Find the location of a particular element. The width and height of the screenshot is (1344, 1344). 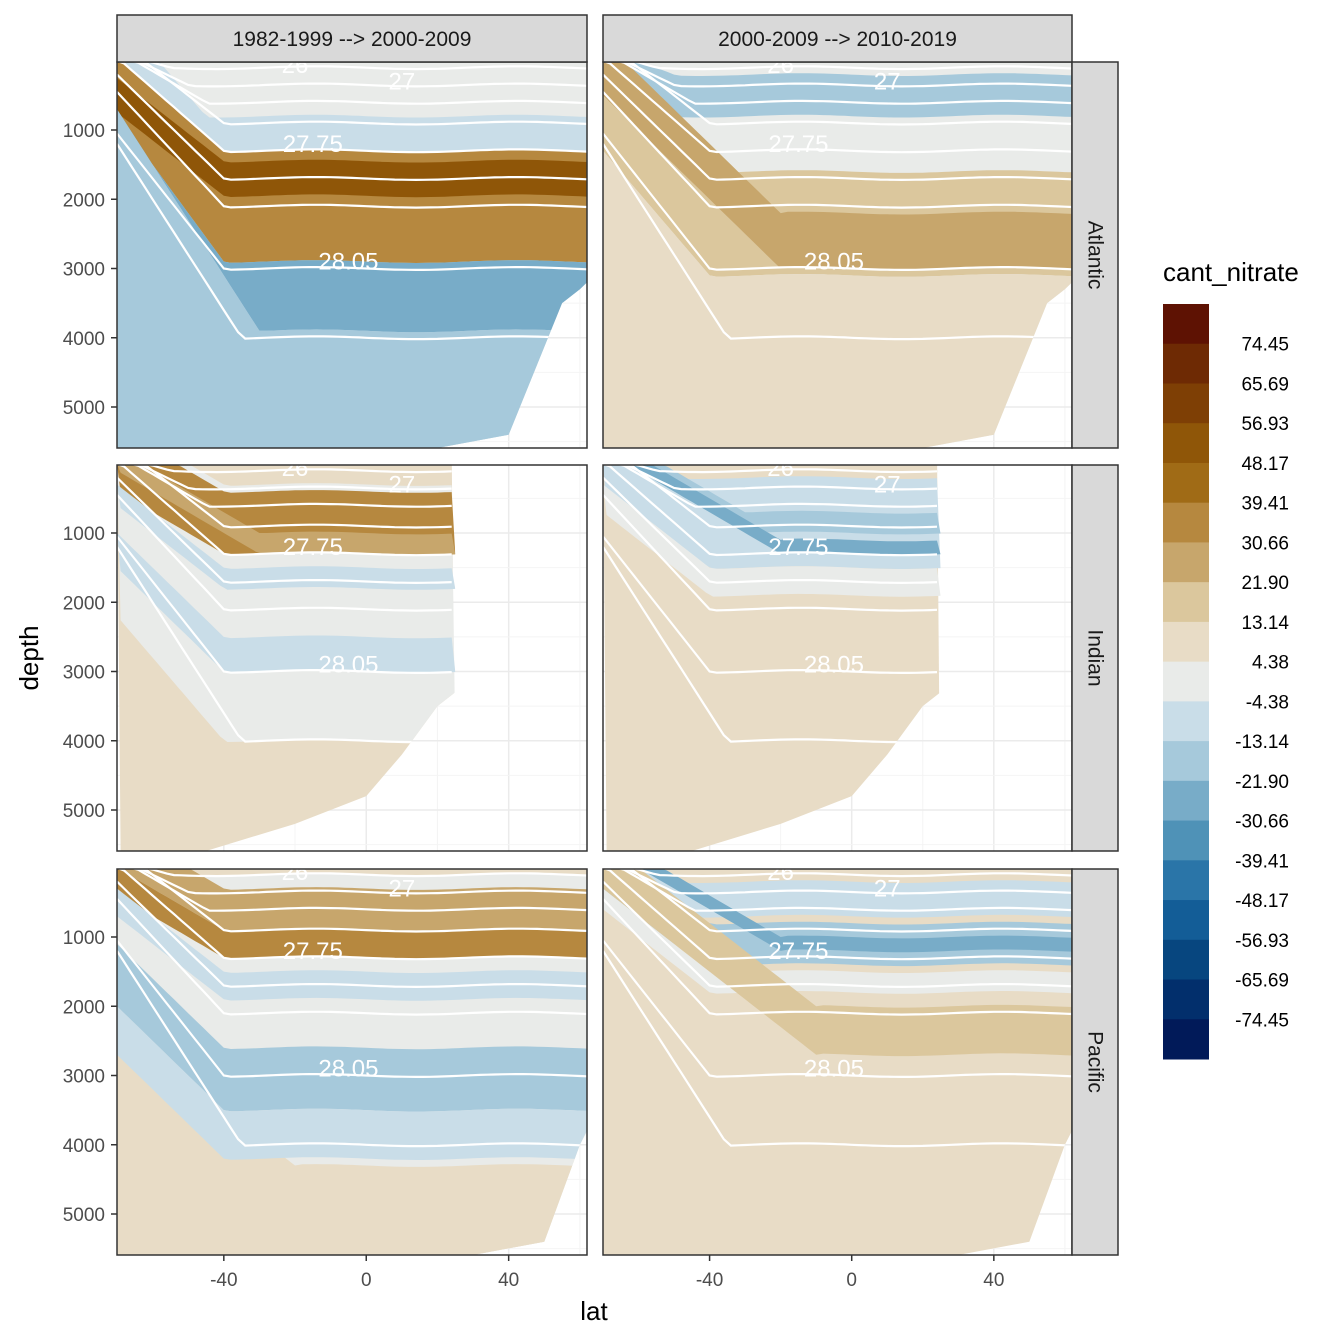

row-strip-label: Indian is located at coordinates (1095, 657).